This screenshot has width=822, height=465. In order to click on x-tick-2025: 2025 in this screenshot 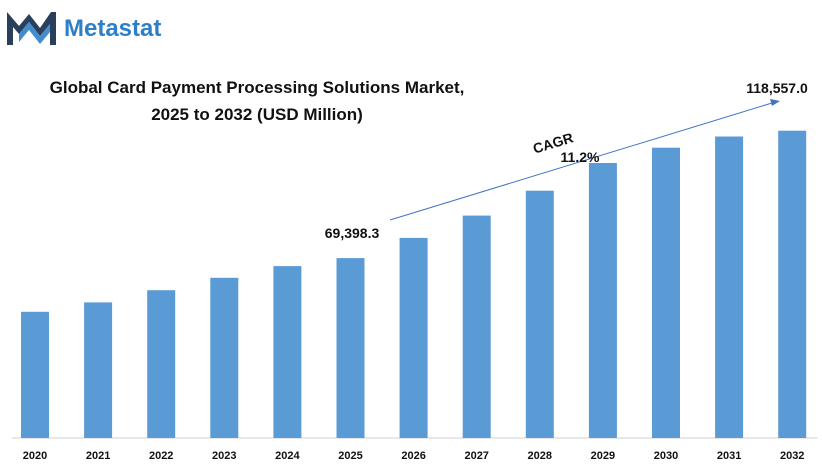, I will do `click(350, 456)`.